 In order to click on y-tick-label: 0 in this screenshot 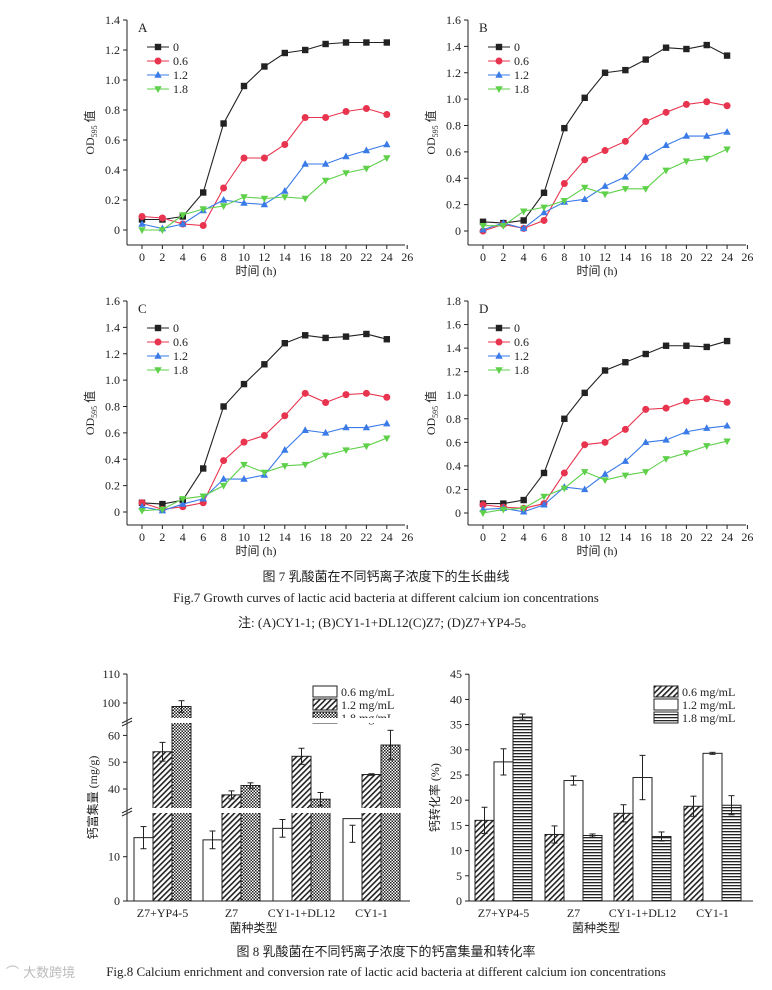, I will do `click(117, 901)`.